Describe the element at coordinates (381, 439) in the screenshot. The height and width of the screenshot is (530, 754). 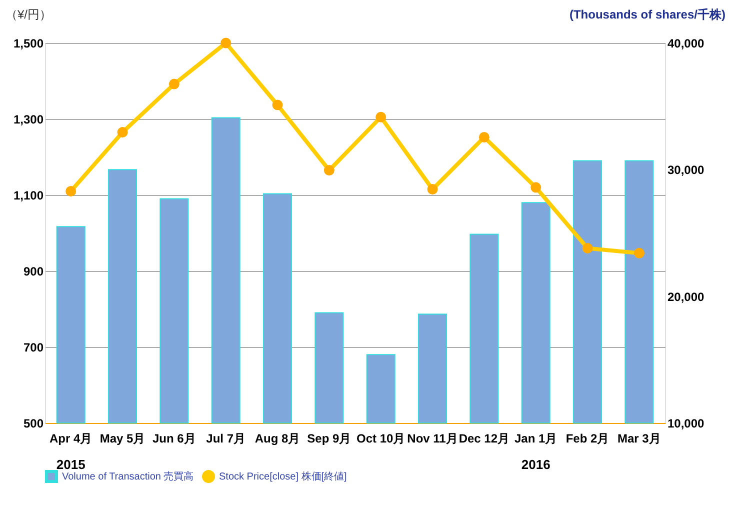
I see `x-tick-label: Oct 10月` at that location.